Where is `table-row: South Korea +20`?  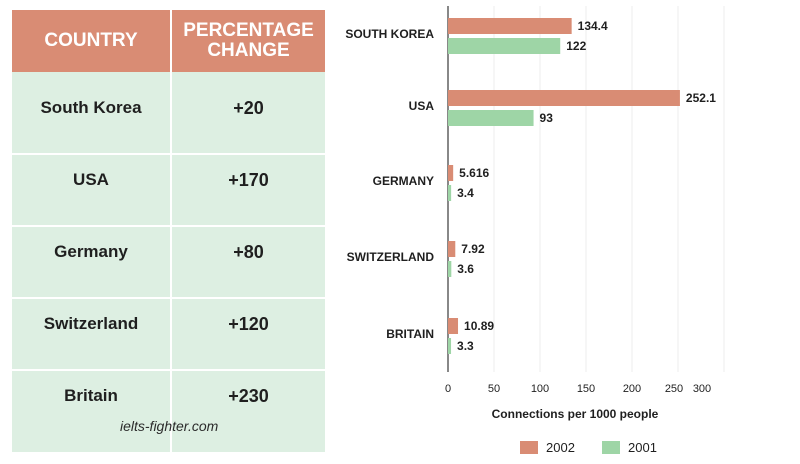 table-row: South Korea +20 is located at coordinates (168, 108).